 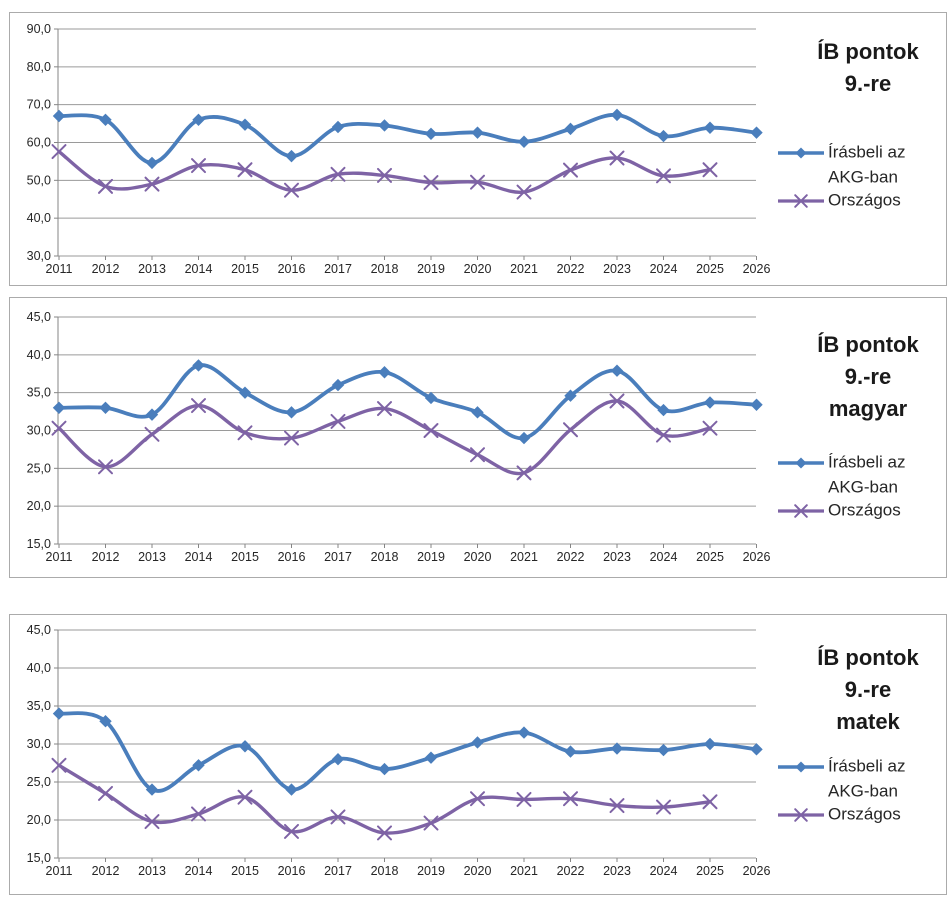 I want to click on legend: Írásbeli az AKG-ban Országos, so click(x=841, y=175).